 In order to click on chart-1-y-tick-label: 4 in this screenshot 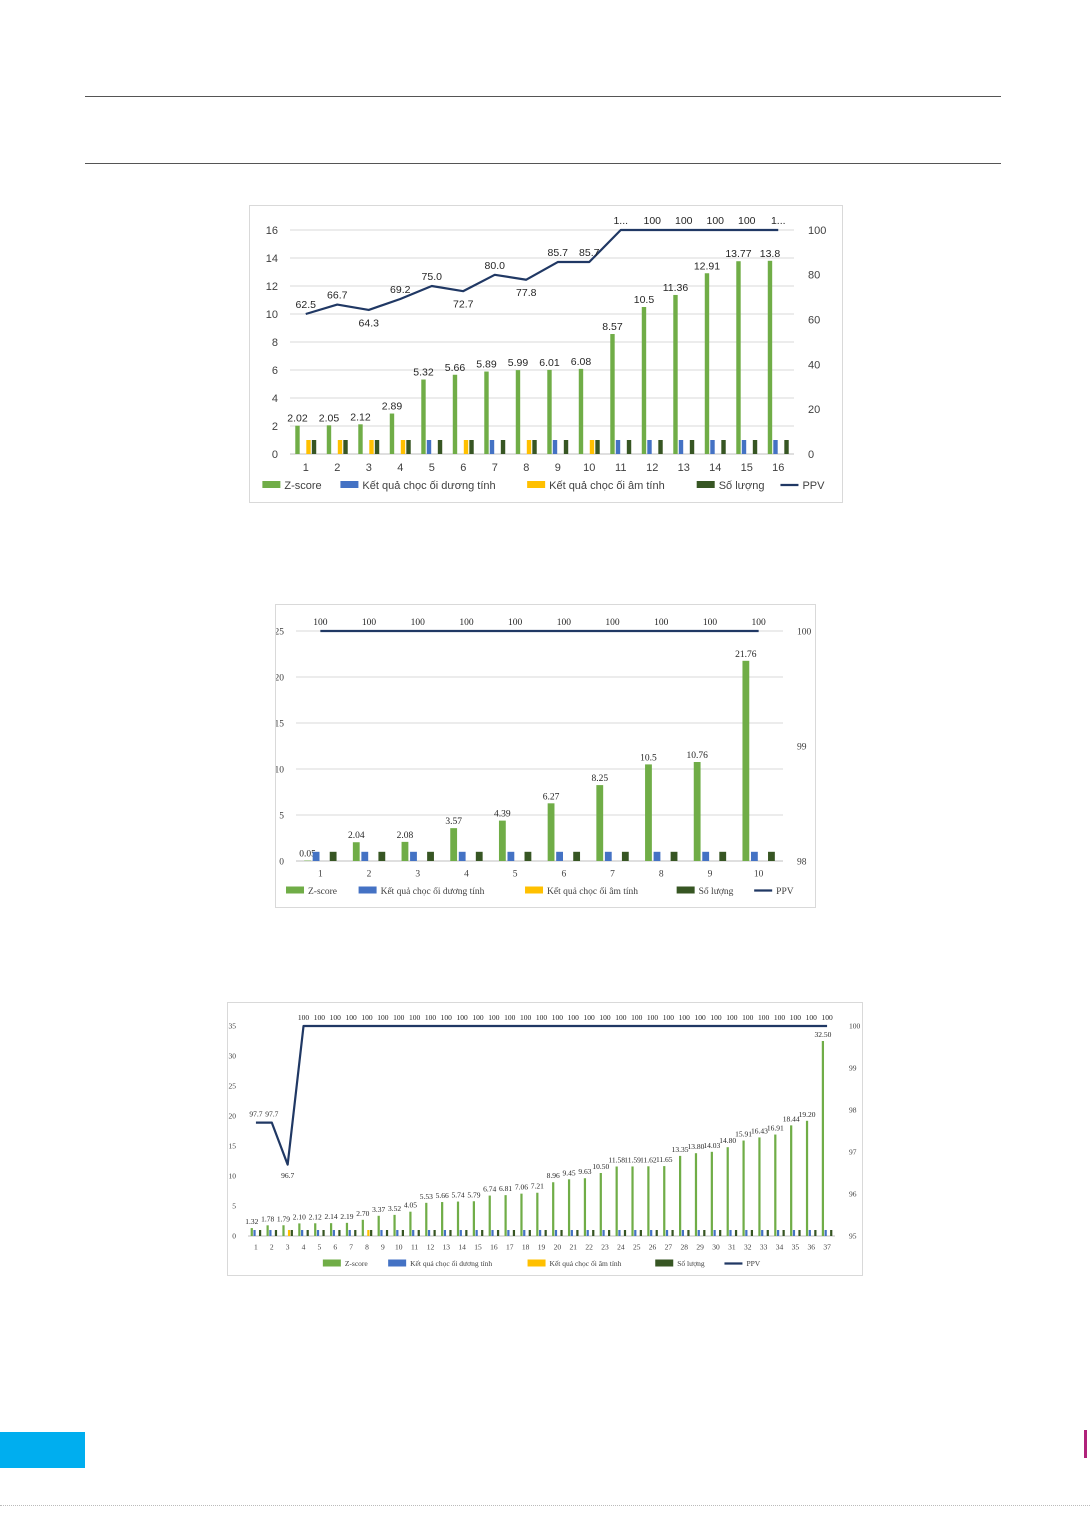, I will do `click(275, 399)`.